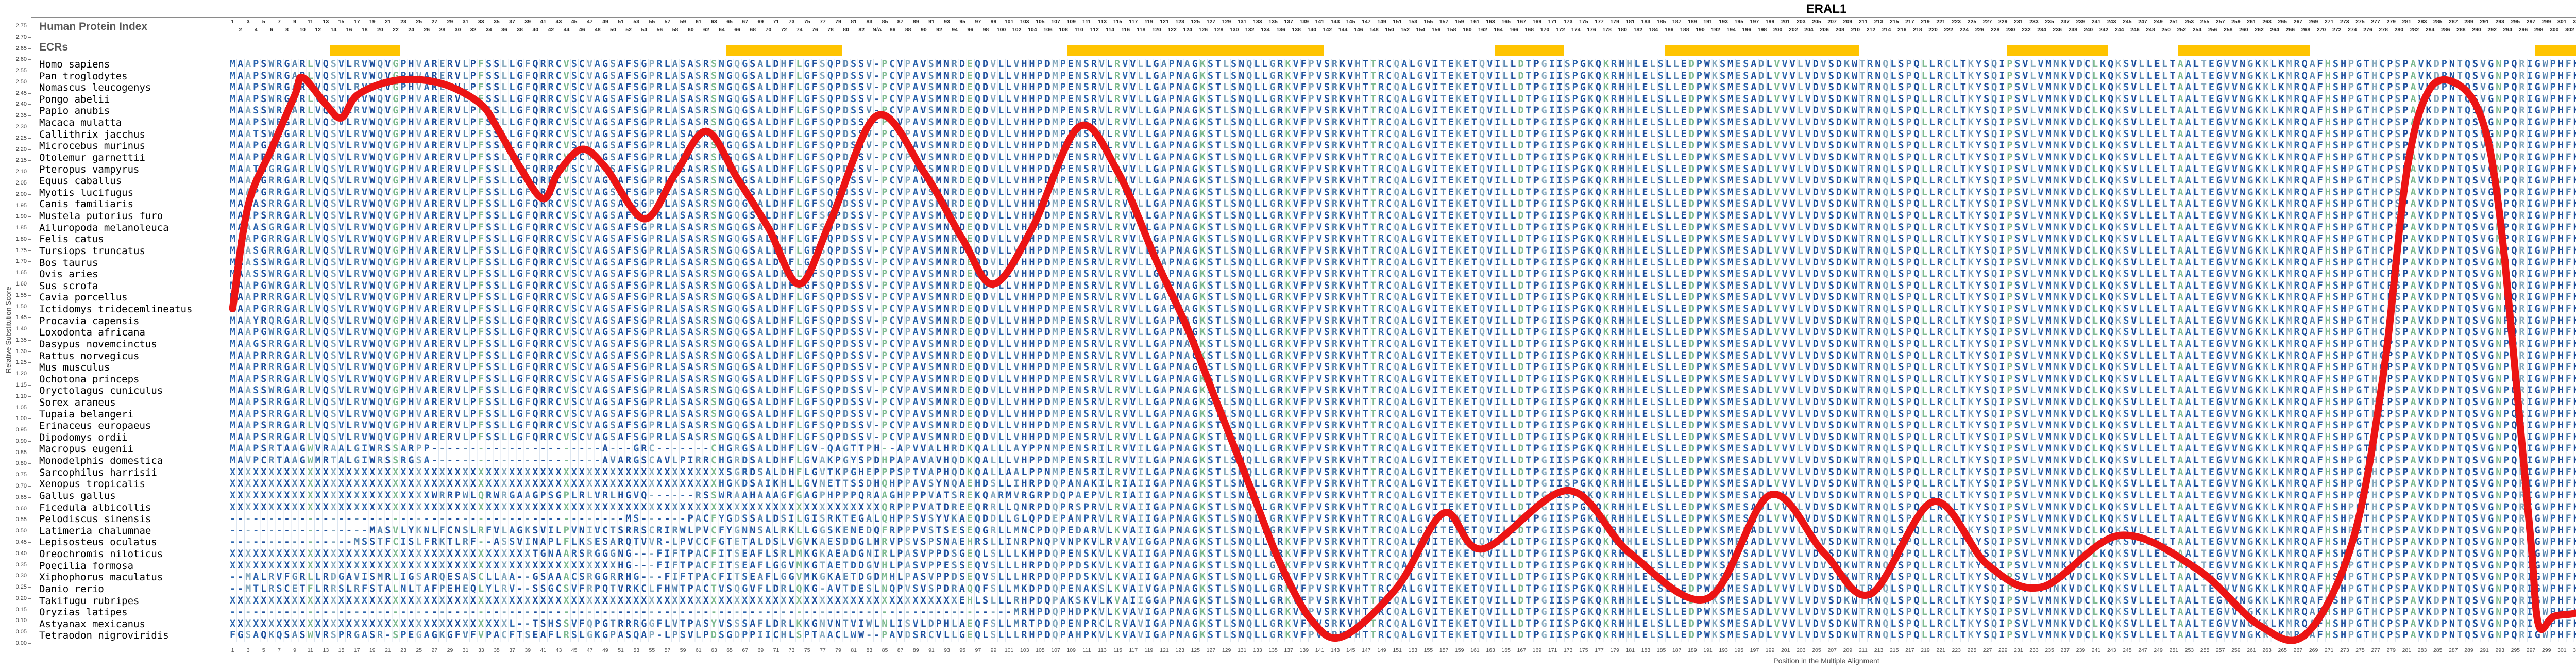 The image size is (2576, 670). Describe the element at coordinates (1172, 30) in the screenshot. I see `index-cell: 122` at that location.